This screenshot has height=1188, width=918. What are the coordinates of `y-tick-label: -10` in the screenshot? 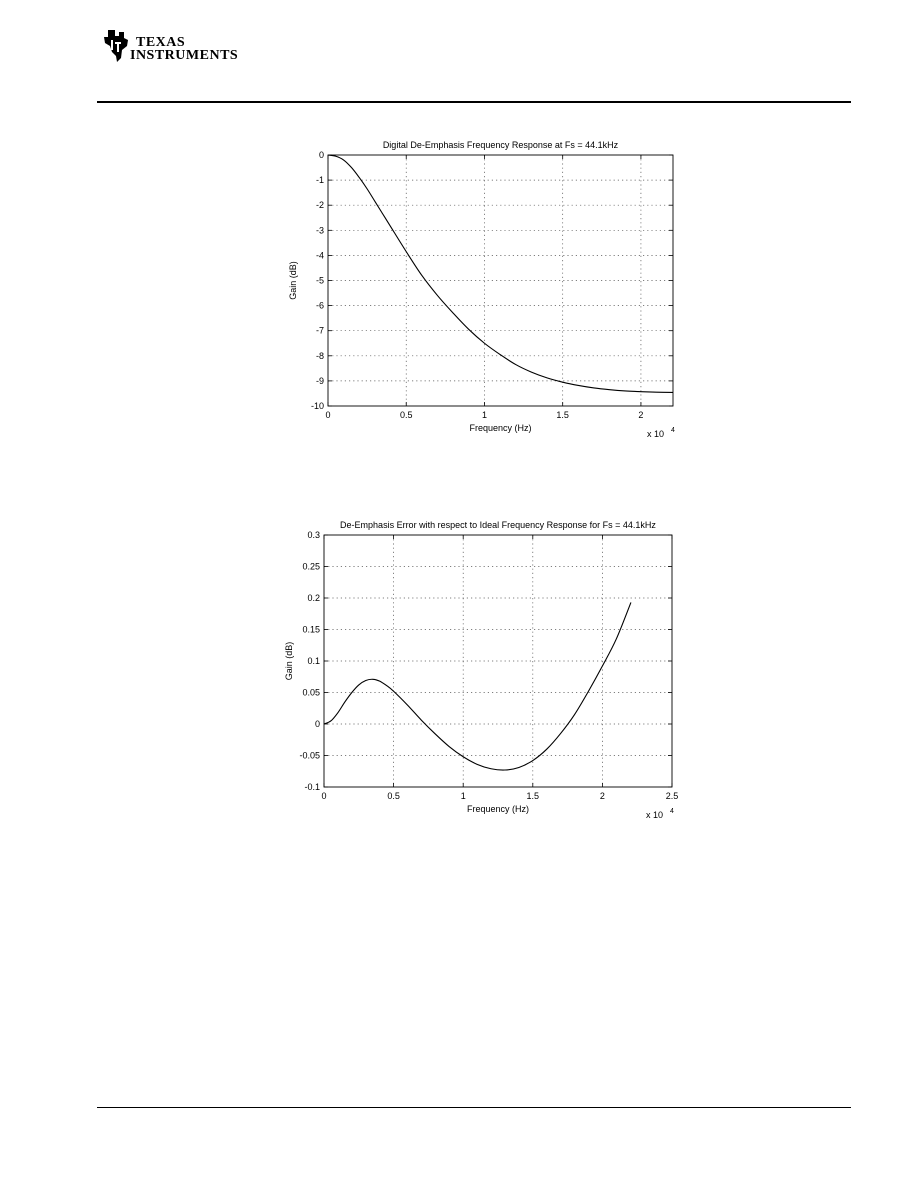 It's located at (317, 406).